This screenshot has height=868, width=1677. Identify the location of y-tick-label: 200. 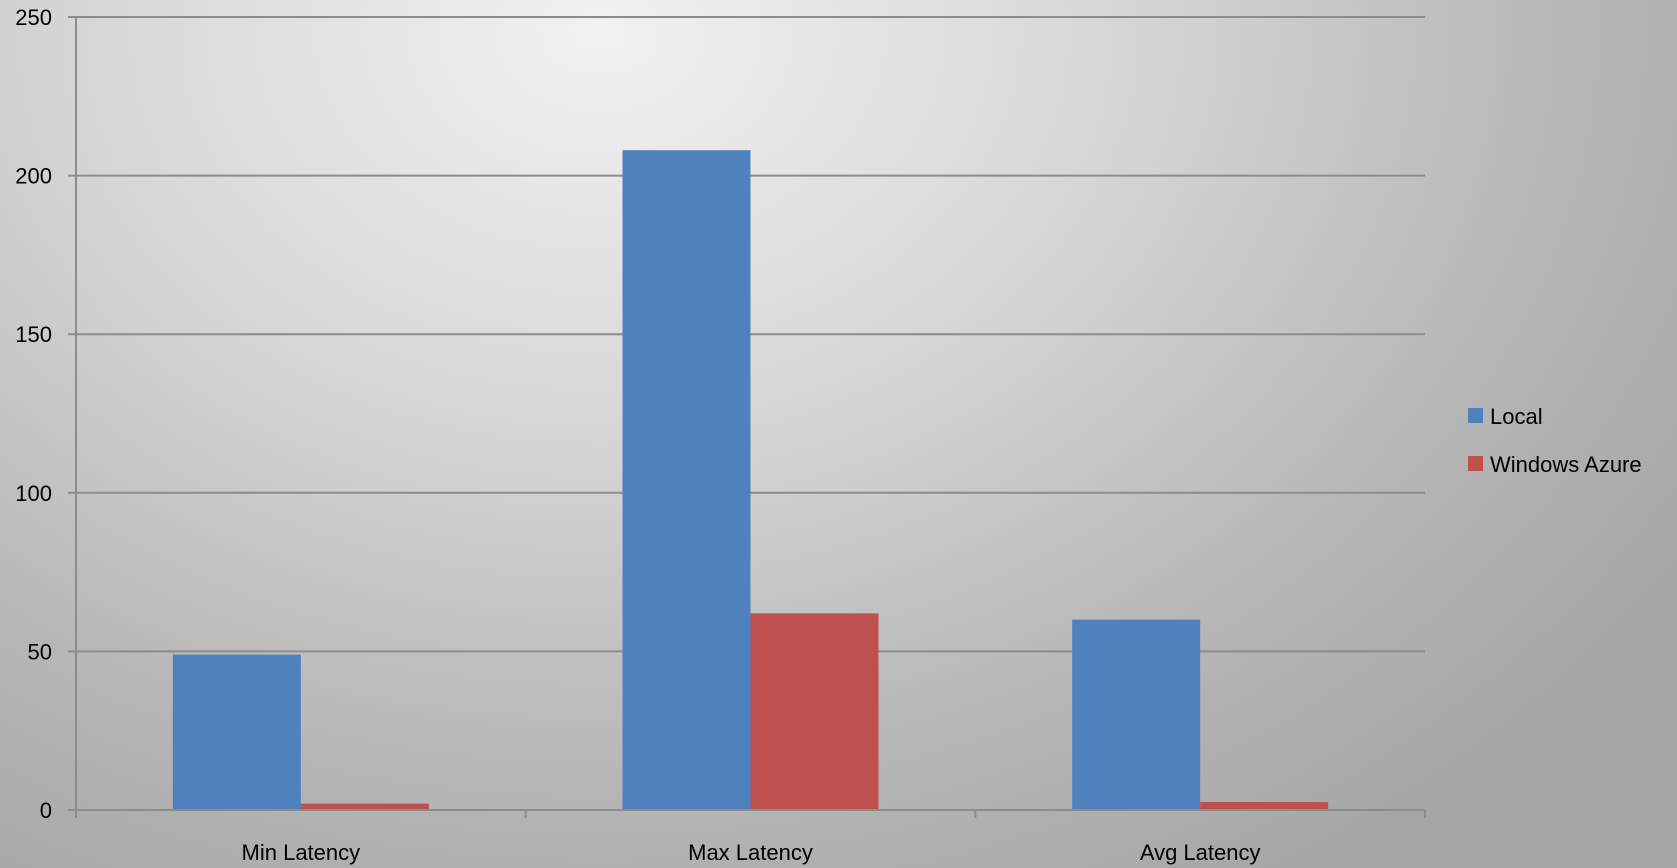
(33, 176).